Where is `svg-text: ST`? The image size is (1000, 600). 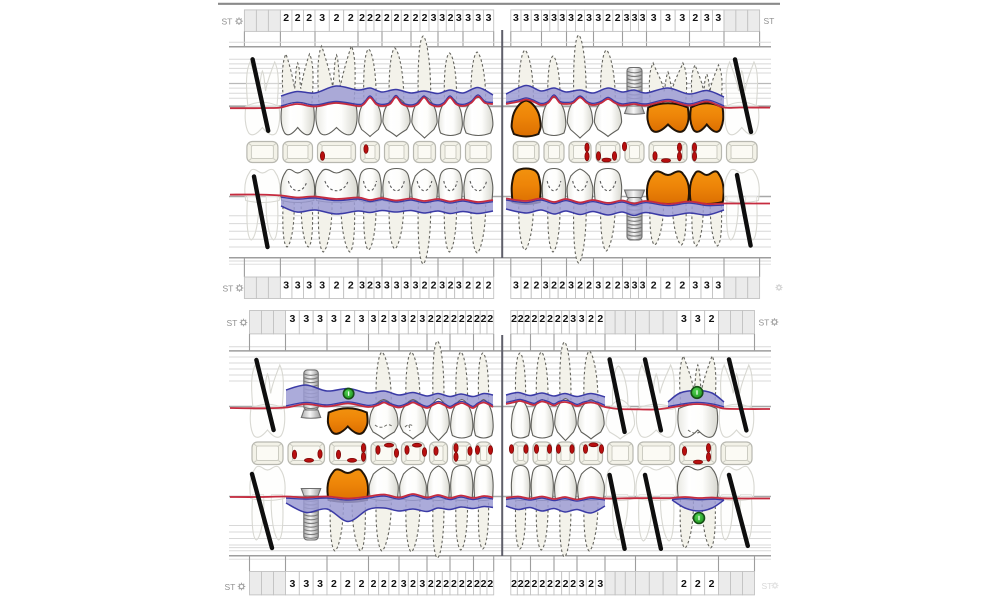
svg-text: ST is located at coordinates (228, 289).